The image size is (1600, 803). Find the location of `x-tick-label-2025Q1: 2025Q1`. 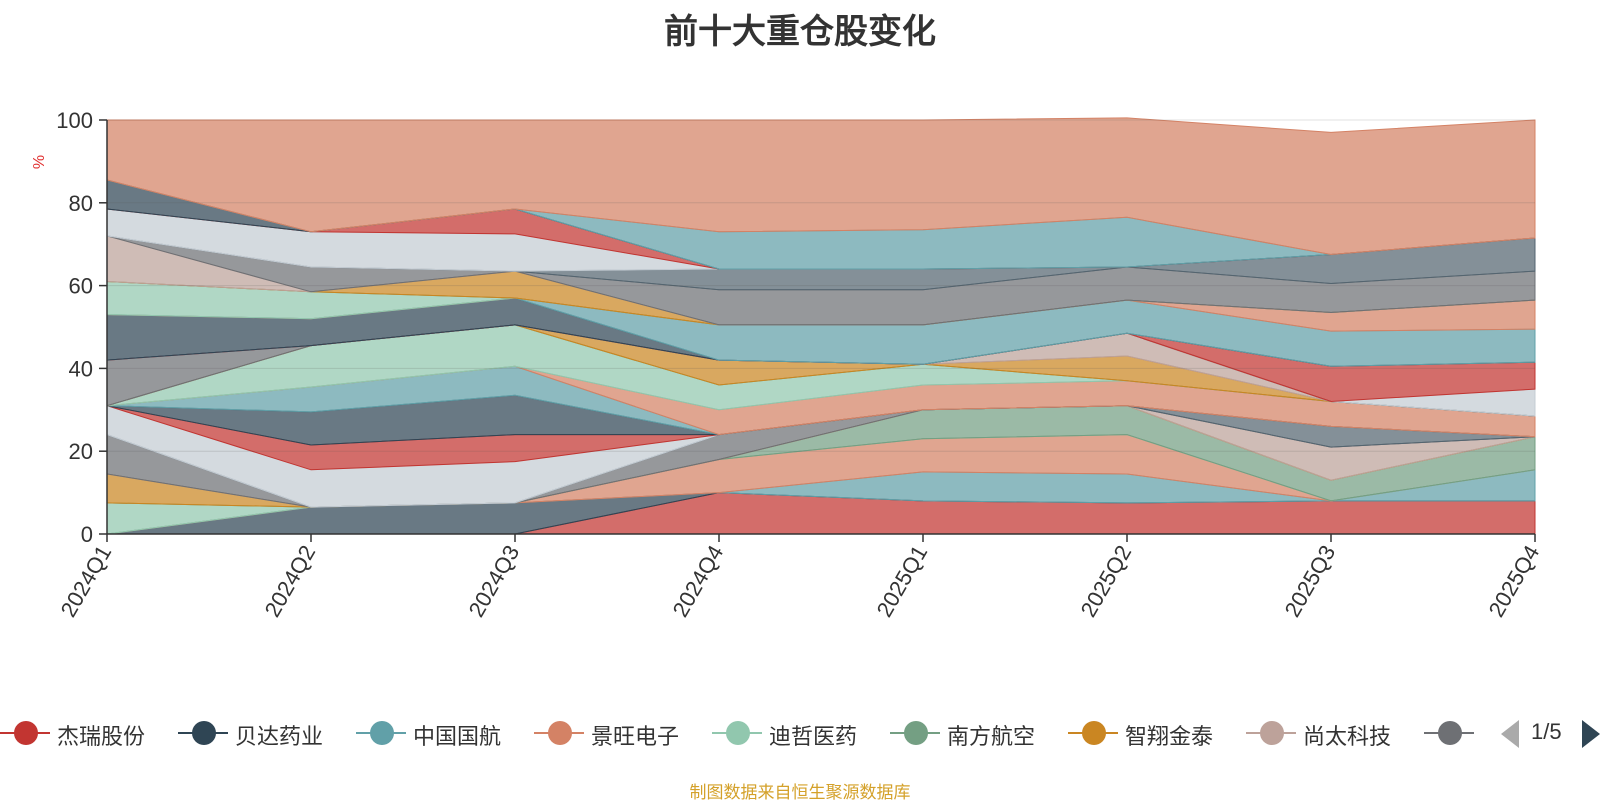

x-tick-label-2025Q1: 2025Q1 is located at coordinates (902, 581).